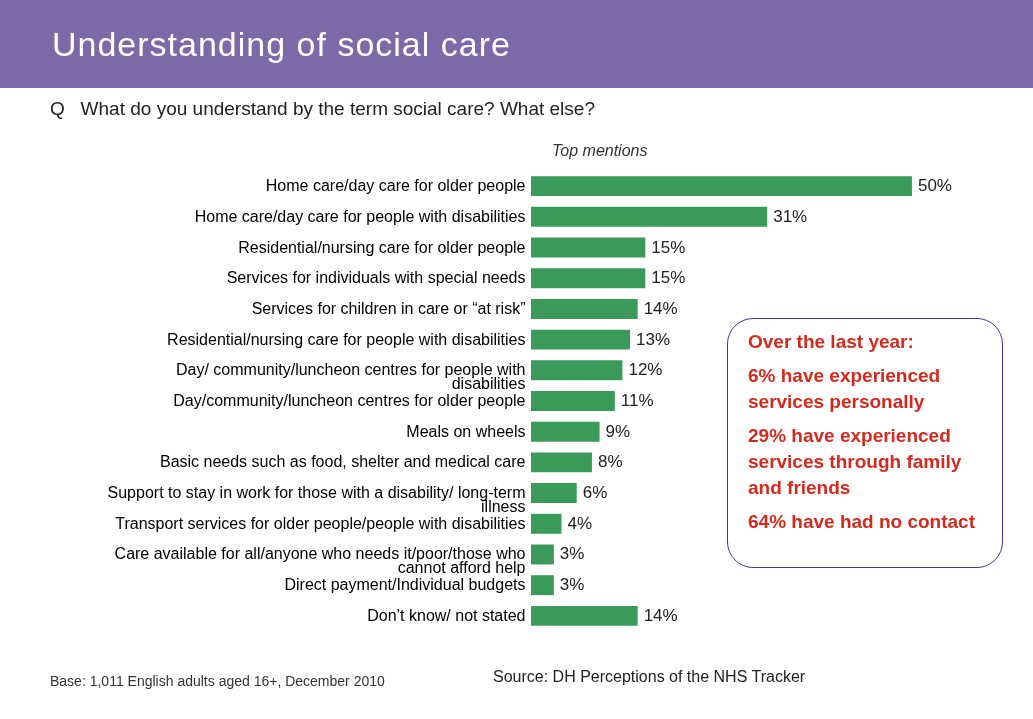 This screenshot has width=1033, height=719. Describe the element at coordinates (395, 186) in the screenshot. I see `y-tick-label: Home care/day care for older people` at that location.